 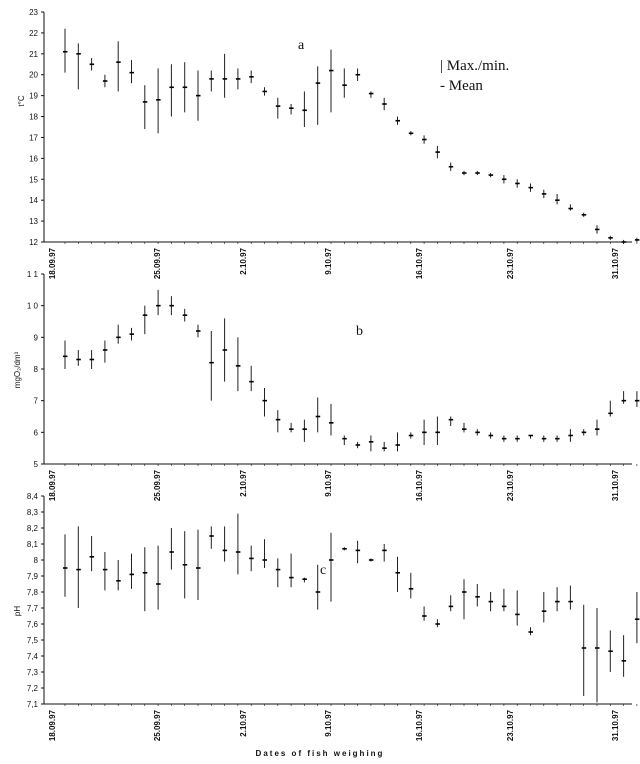 What do you see at coordinates (33, 592) in the screenshot?
I see `y-tick-label: 7,8` at bounding box center [33, 592].